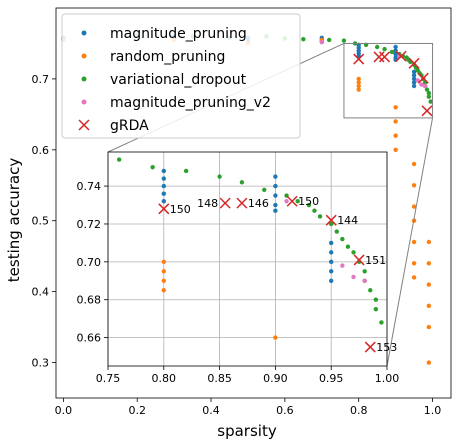  I want to click on inset-y-tick-label: 0.70, so click(89, 262).